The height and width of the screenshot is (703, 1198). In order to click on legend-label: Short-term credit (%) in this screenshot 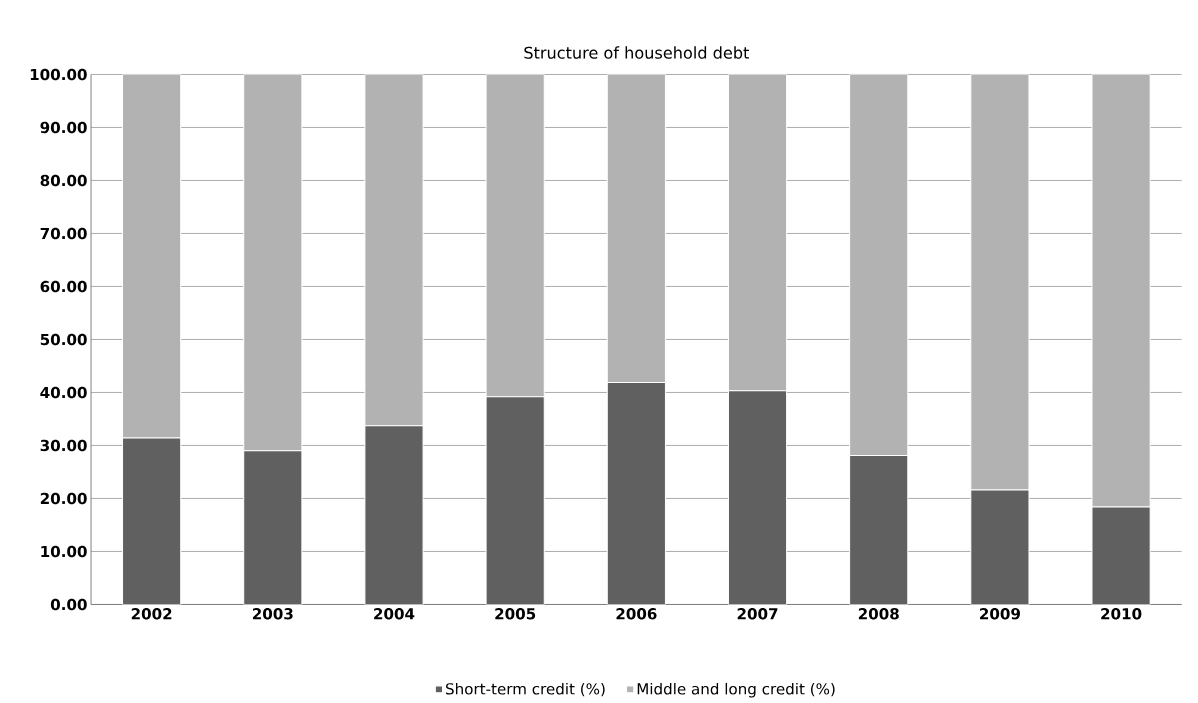, I will do `click(525, 690)`.